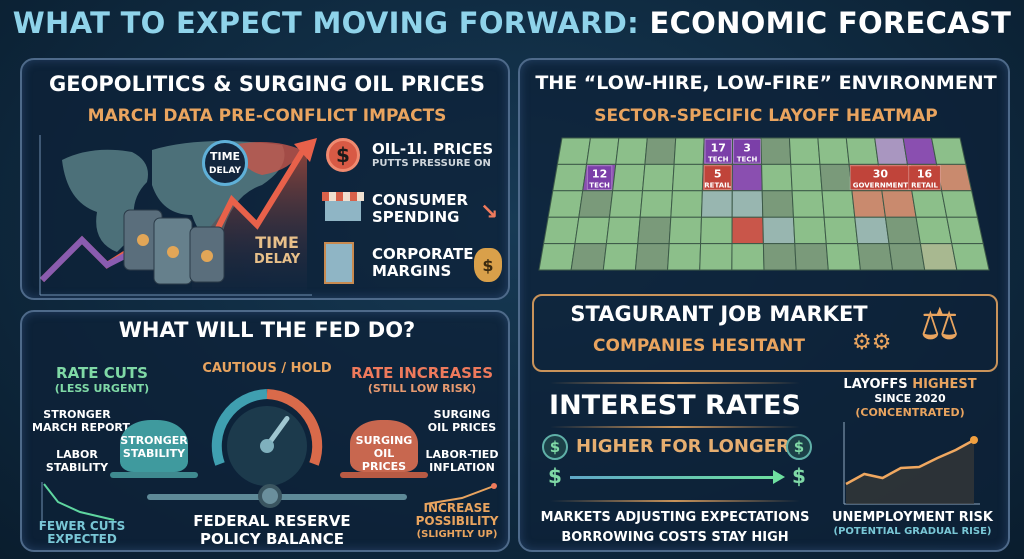 This screenshot has width=1024, height=559. What do you see at coordinates (422, 388) in the screenshot?
I see `rate-increases-sub: (STILL LOW RISK)` at bounding box center [422, 388].